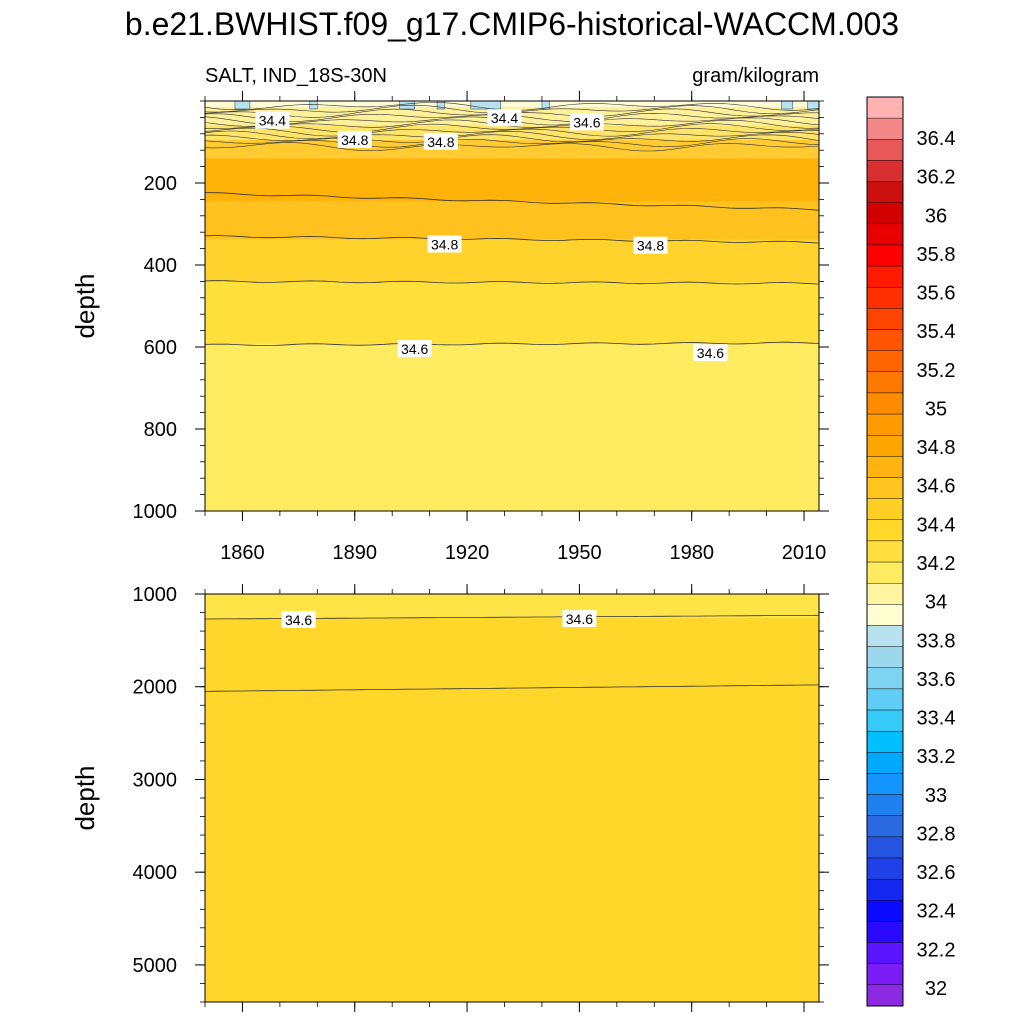  Describe the element at coordinates (755, 76) in the screenshot. I see `subtitle-right: gram/kilogram` at that location.